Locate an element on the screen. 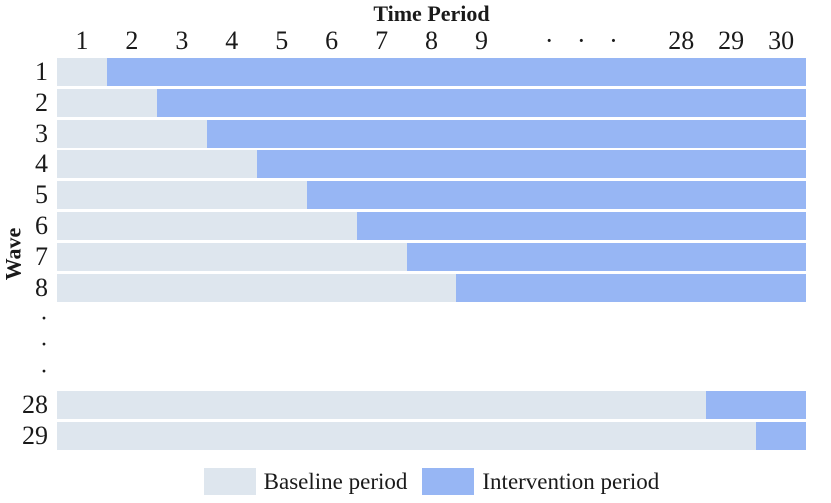  wave-row-29: 29 is located at coordinates (415, 435).